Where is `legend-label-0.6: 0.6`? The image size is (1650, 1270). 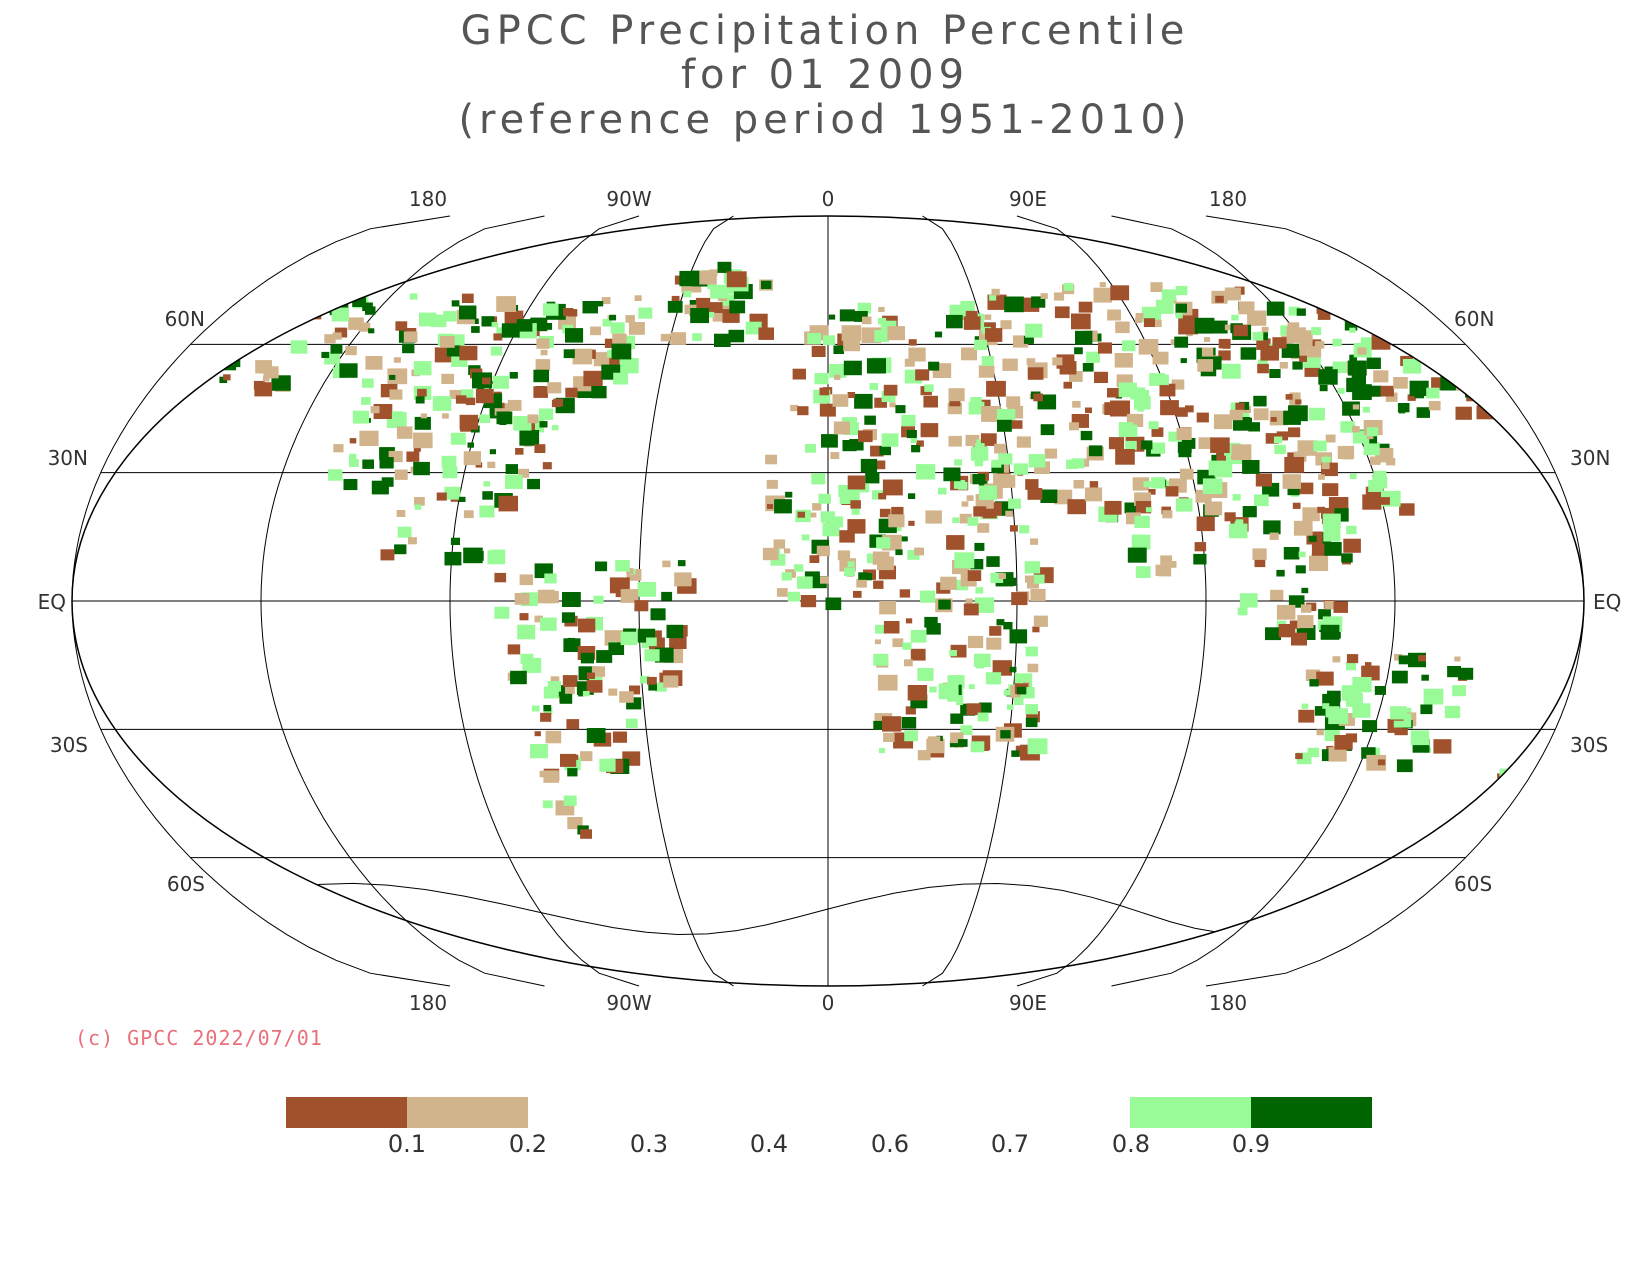 legend-label-0.6: 0.6 is located at coordinates (890, 1144).